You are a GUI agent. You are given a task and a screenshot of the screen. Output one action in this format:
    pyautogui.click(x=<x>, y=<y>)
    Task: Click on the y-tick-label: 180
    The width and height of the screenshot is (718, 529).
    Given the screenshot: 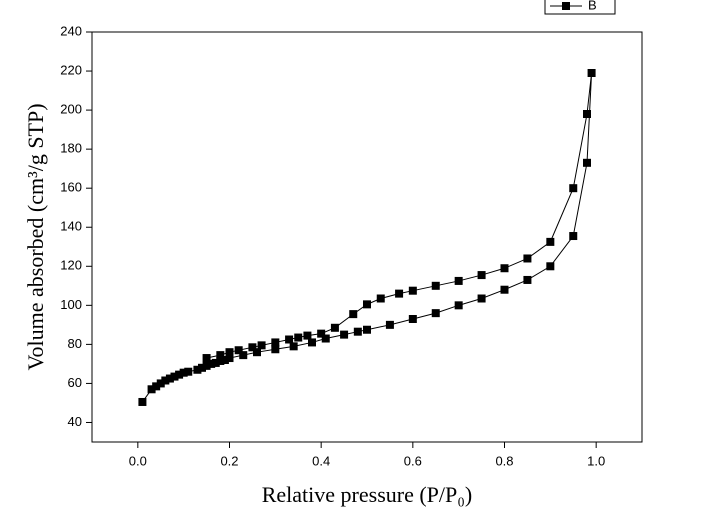 What is the action you would take?
    pyautogui.click(x=71, y=148)
    